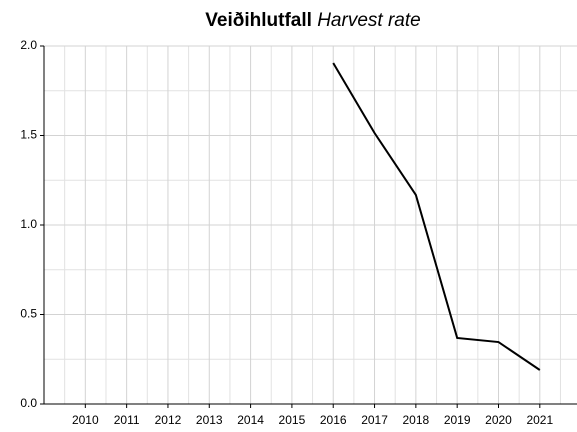 The image size is (577, 432). Describe the element at coordinates (457, 420) in the screenshot. I see `x-tick-label: 2019` at that location.